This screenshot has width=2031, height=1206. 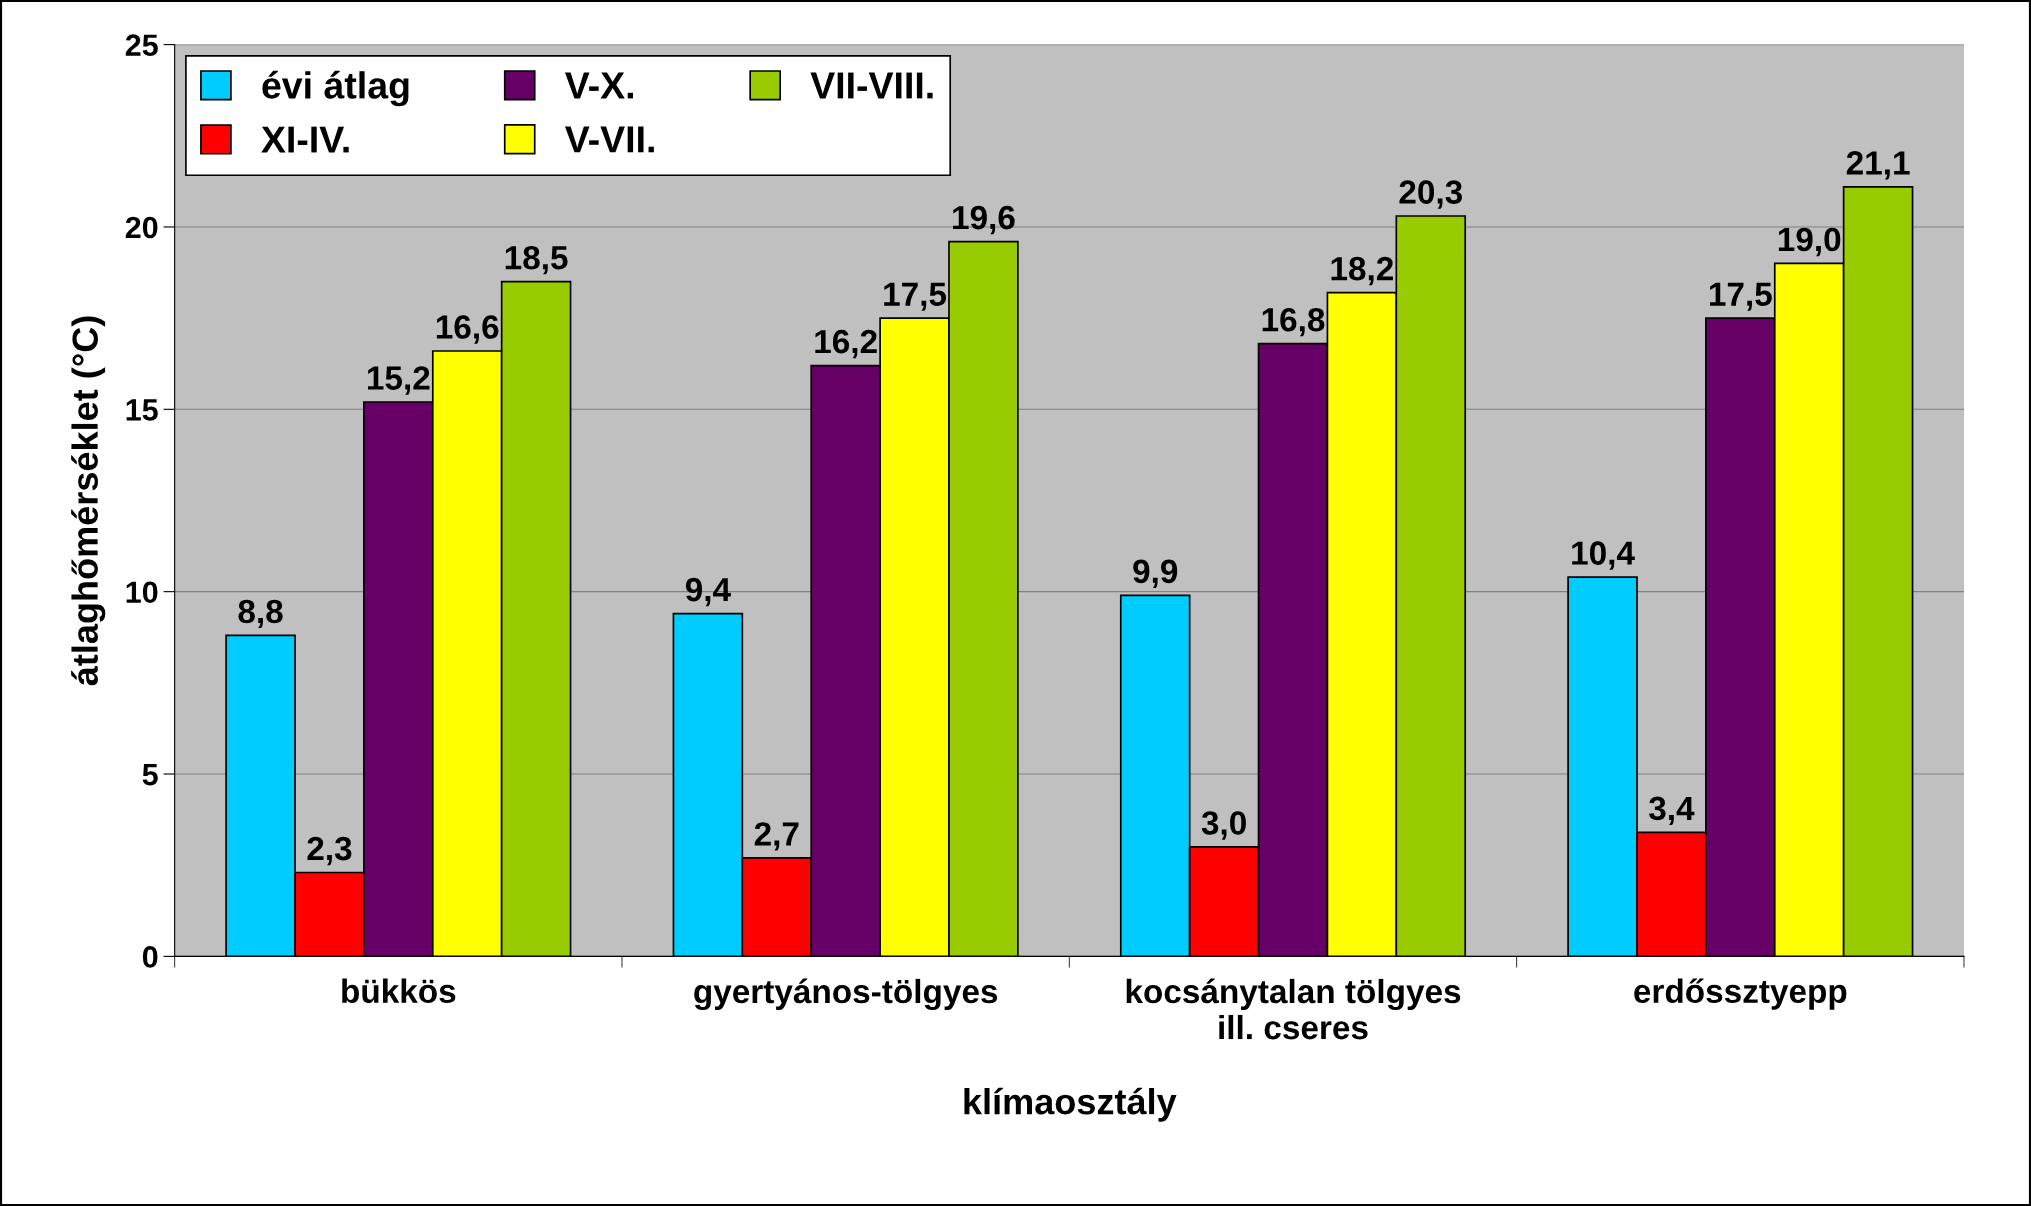 I want to click on data-label: 20,3, so click(x=1430, y=194).